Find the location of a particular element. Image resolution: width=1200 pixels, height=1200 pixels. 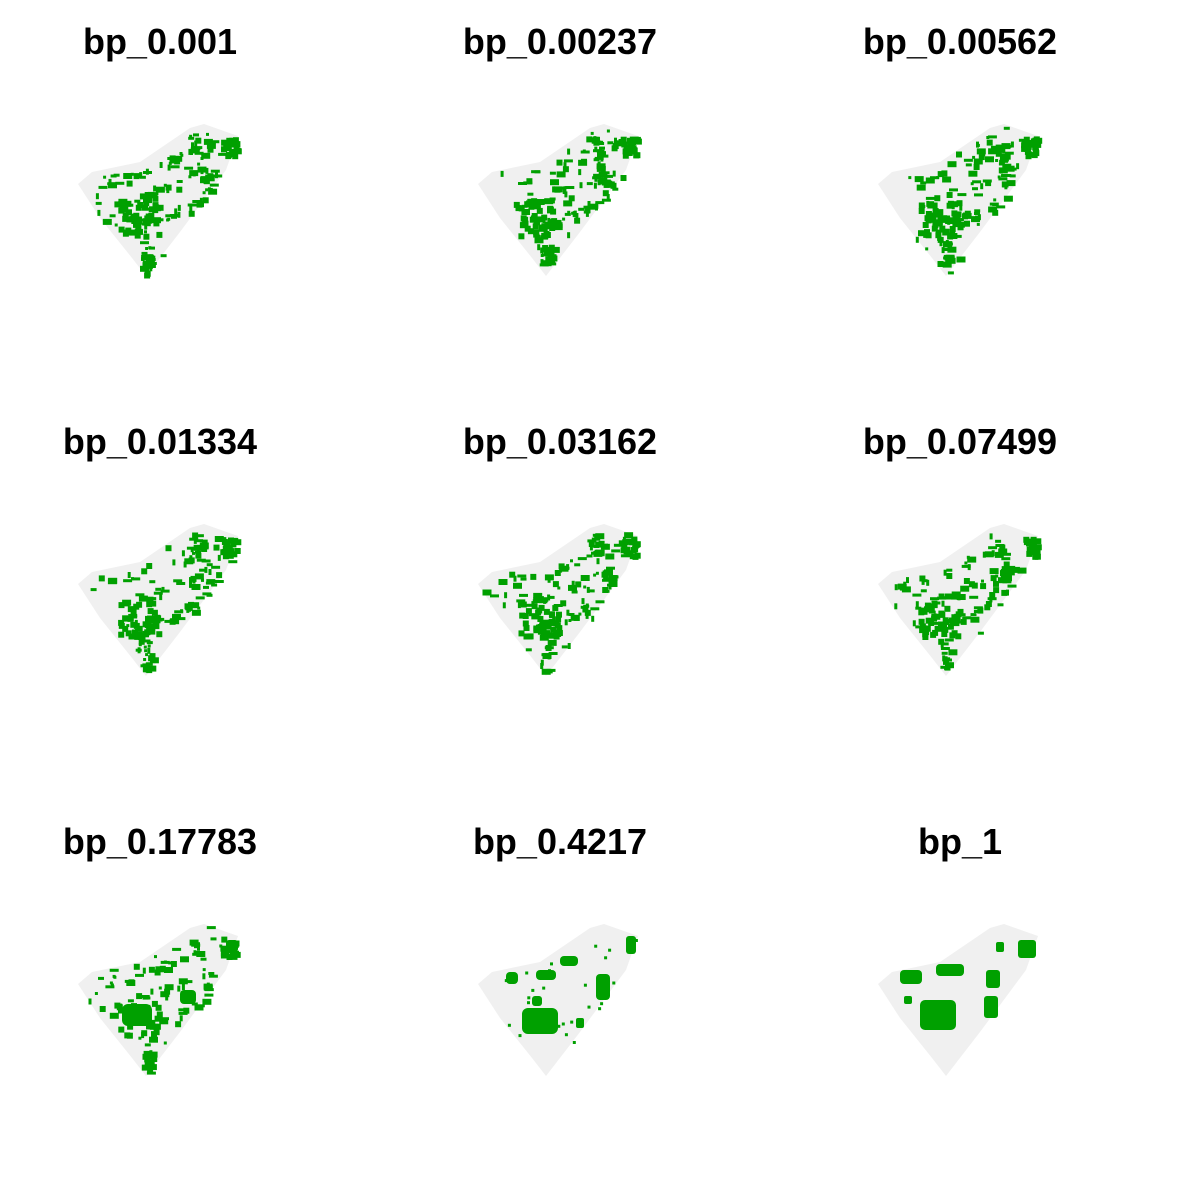

panel-map is located at coordinates (958, 1000).